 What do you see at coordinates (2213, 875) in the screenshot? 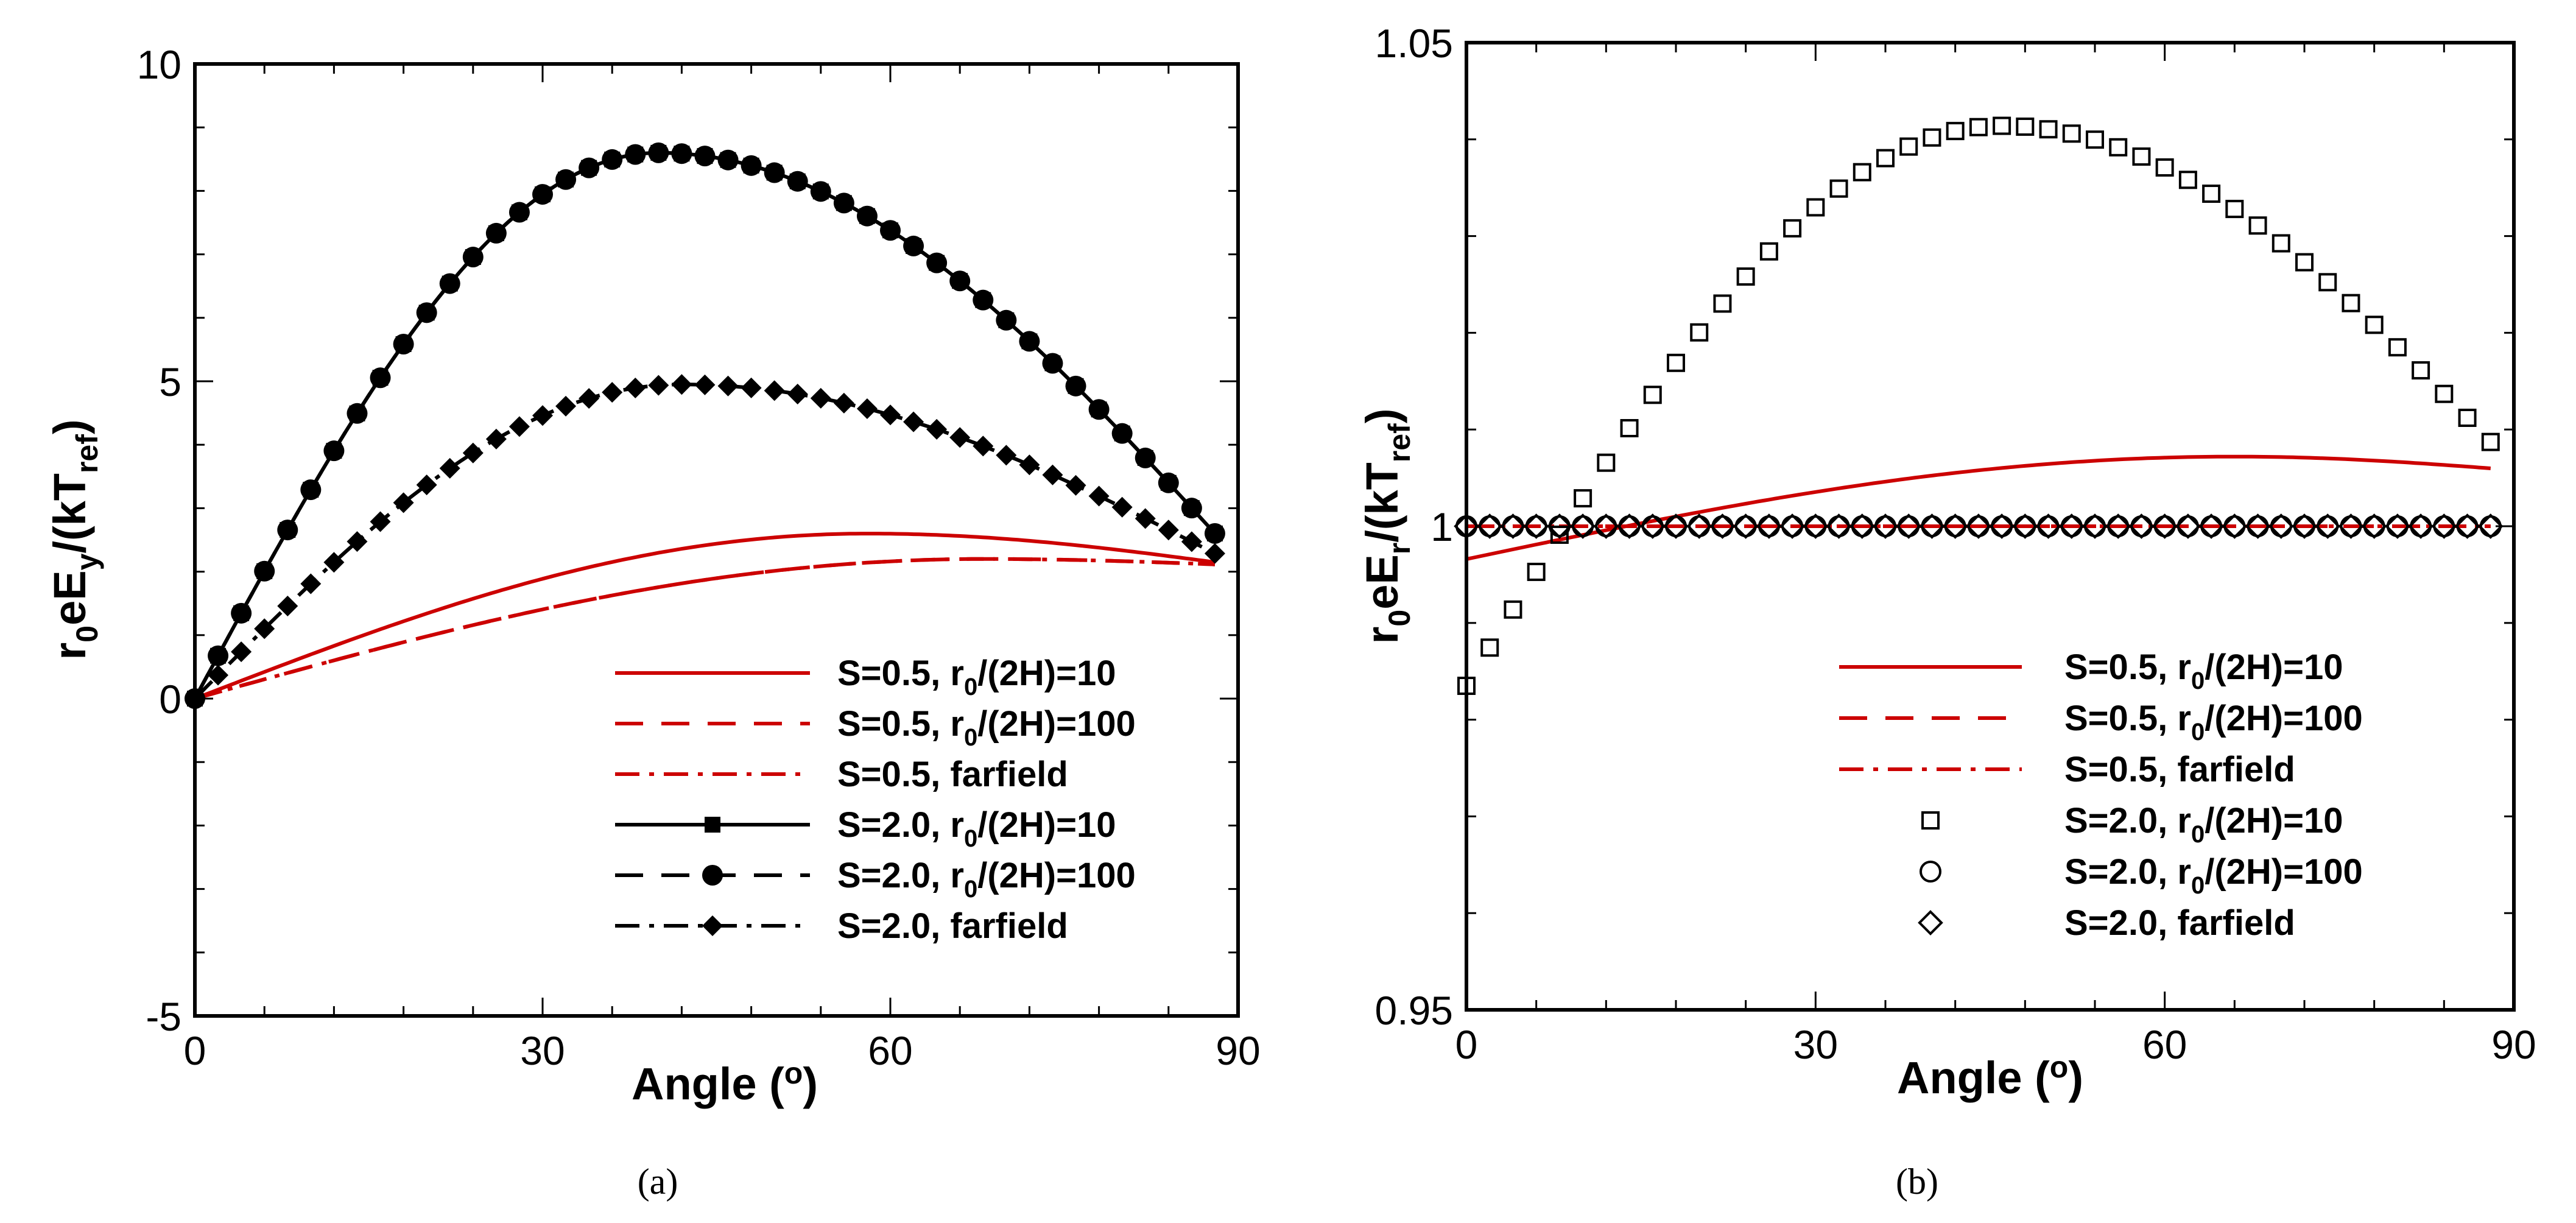
I see `b-legend-label-4: S=2.0, r0/(2H)=100` at bounding box center [2213, 875].